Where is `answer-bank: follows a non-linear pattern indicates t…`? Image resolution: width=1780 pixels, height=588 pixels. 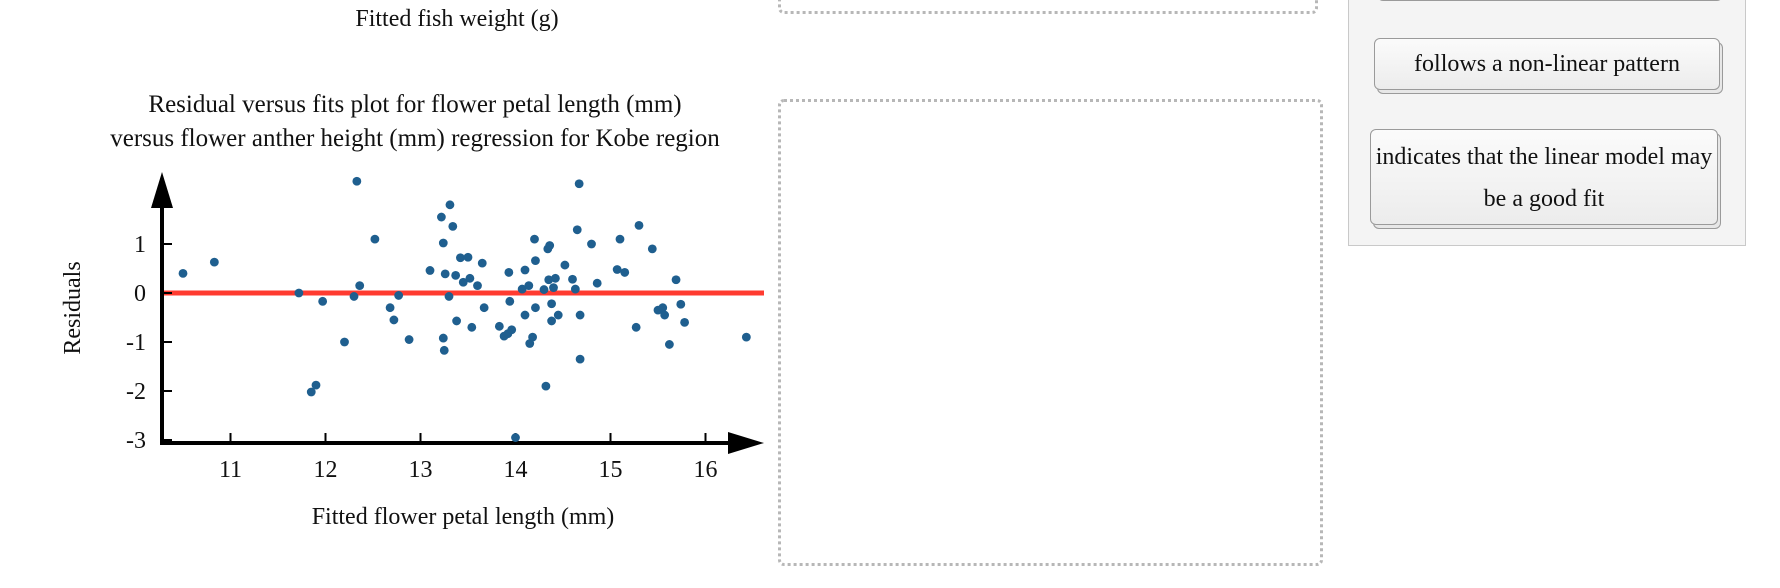 answer-bank: follows a non-linear pattern indicates t… is located at coordinates (1547, 123).